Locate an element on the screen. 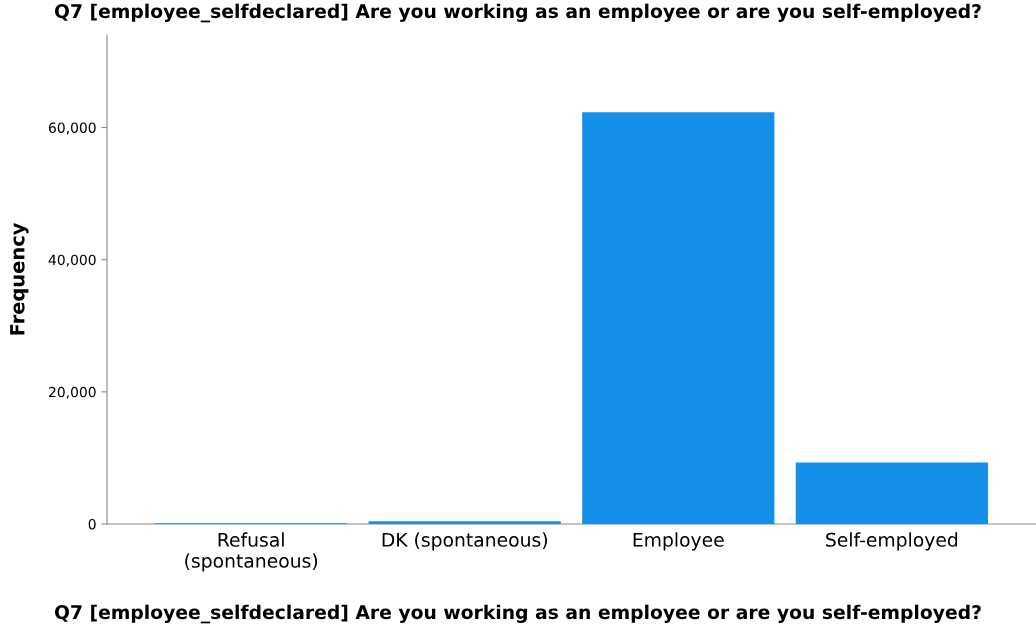 The height and width of the screenshot is (641, 1036). x-axis-title: Q7 [employee_selfdeclared] Are you working as an employee or are you self-employed? is located at coordinates (517, 614).